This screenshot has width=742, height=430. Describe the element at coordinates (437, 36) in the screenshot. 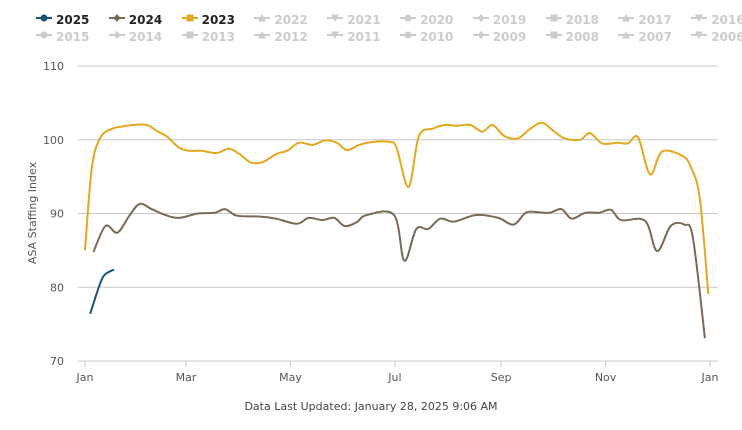

I see `legend-label: 2010` at that location.